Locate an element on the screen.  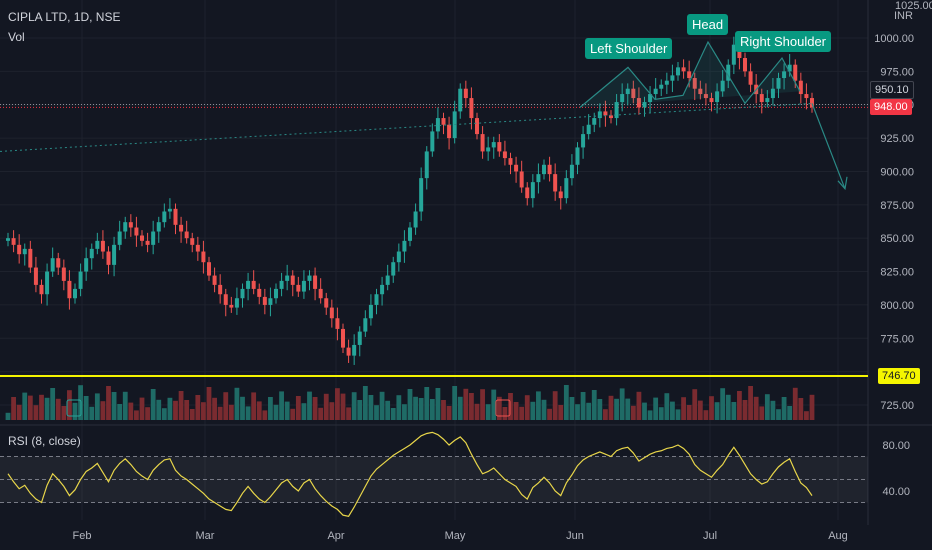
price-tick-label: 975.00 is located at coordinates (897, 72).